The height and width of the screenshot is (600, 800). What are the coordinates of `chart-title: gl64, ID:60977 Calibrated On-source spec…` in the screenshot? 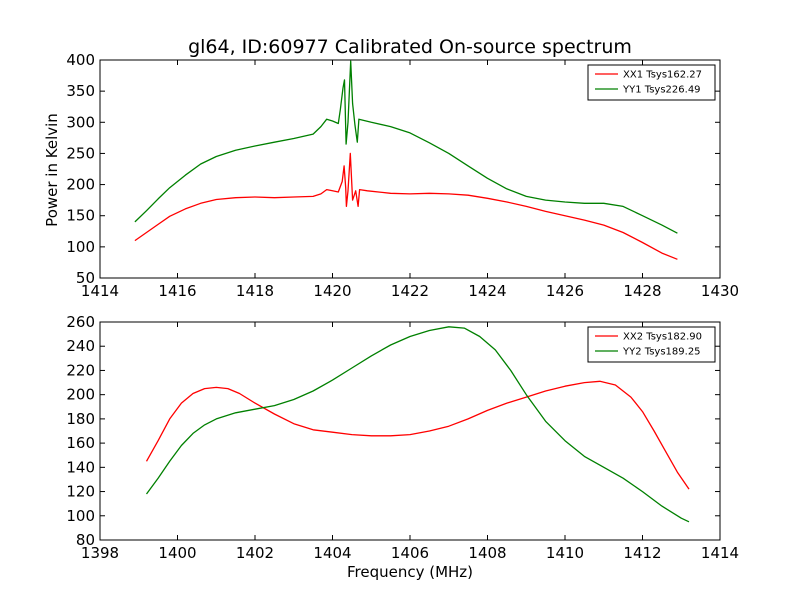 It's located at (410, 47).